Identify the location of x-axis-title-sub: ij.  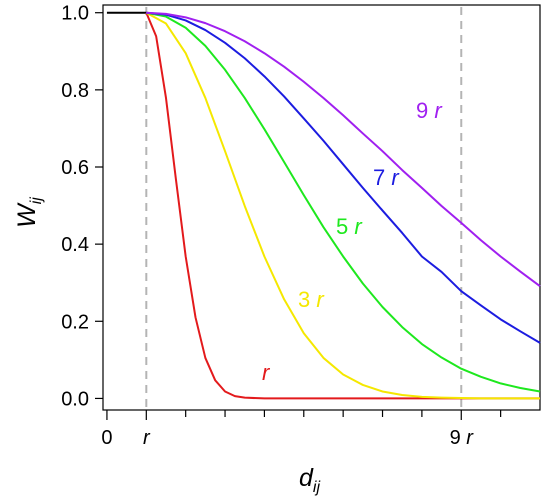
(317, 487).